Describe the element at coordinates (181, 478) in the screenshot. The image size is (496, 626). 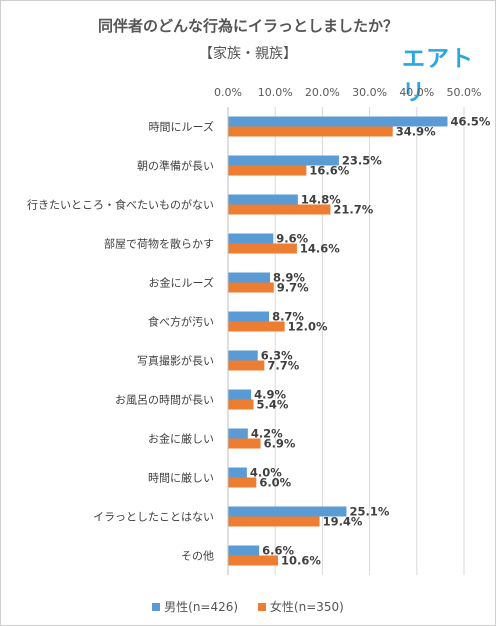
I see `category-label: 時間に厳しい` at that location.